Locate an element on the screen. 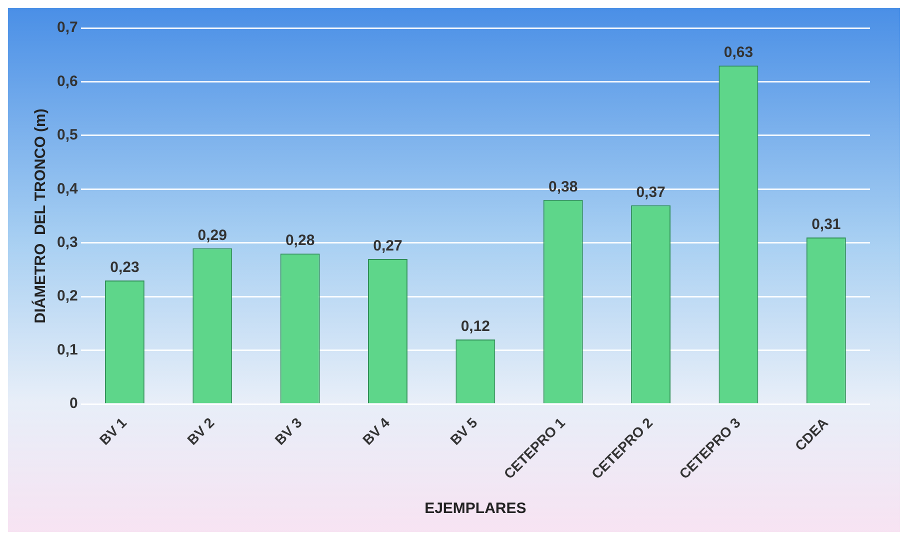 The height and width of the screenshot is (540, 908). x-tick-label: BV 1 is located at coordinates (113, 431).